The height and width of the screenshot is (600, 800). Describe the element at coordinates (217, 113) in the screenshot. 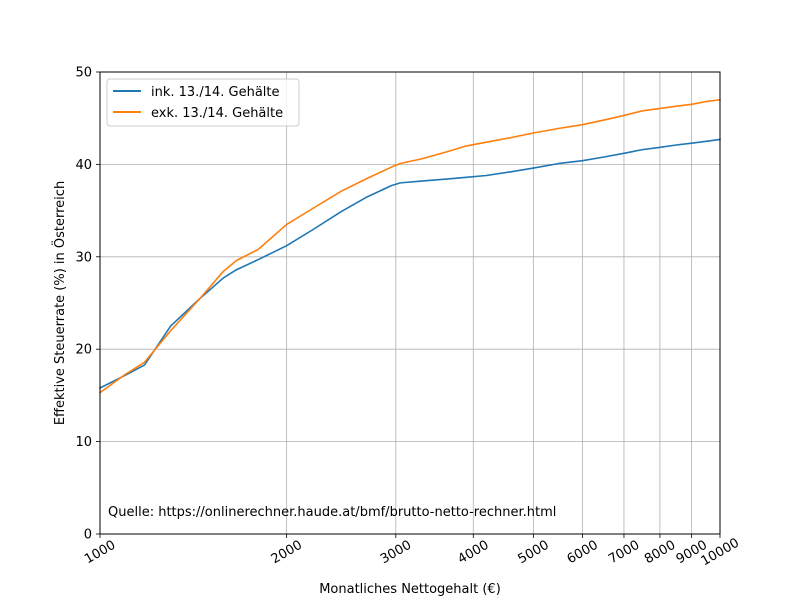

I see `legend-label-exk: exk. 13./14. Gehälte` at that location.